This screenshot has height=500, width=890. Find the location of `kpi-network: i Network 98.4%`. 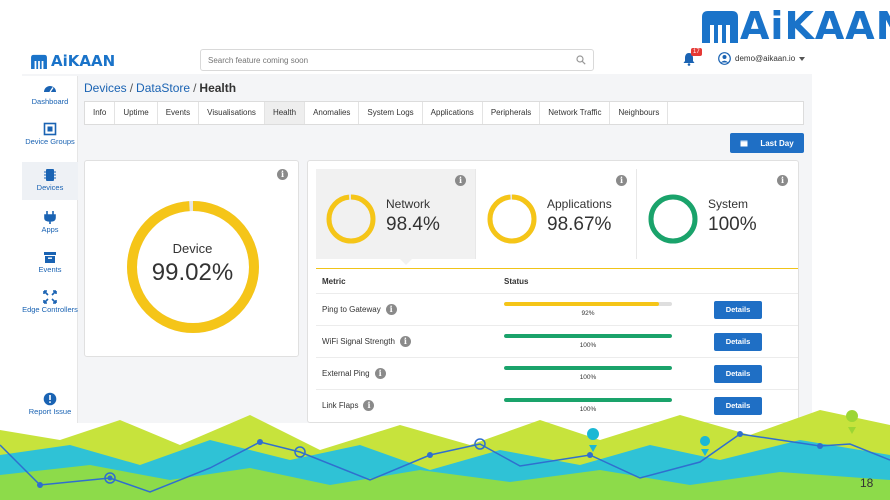

kpi-network: i Network 98.4% is located at coordinates (396, 217).